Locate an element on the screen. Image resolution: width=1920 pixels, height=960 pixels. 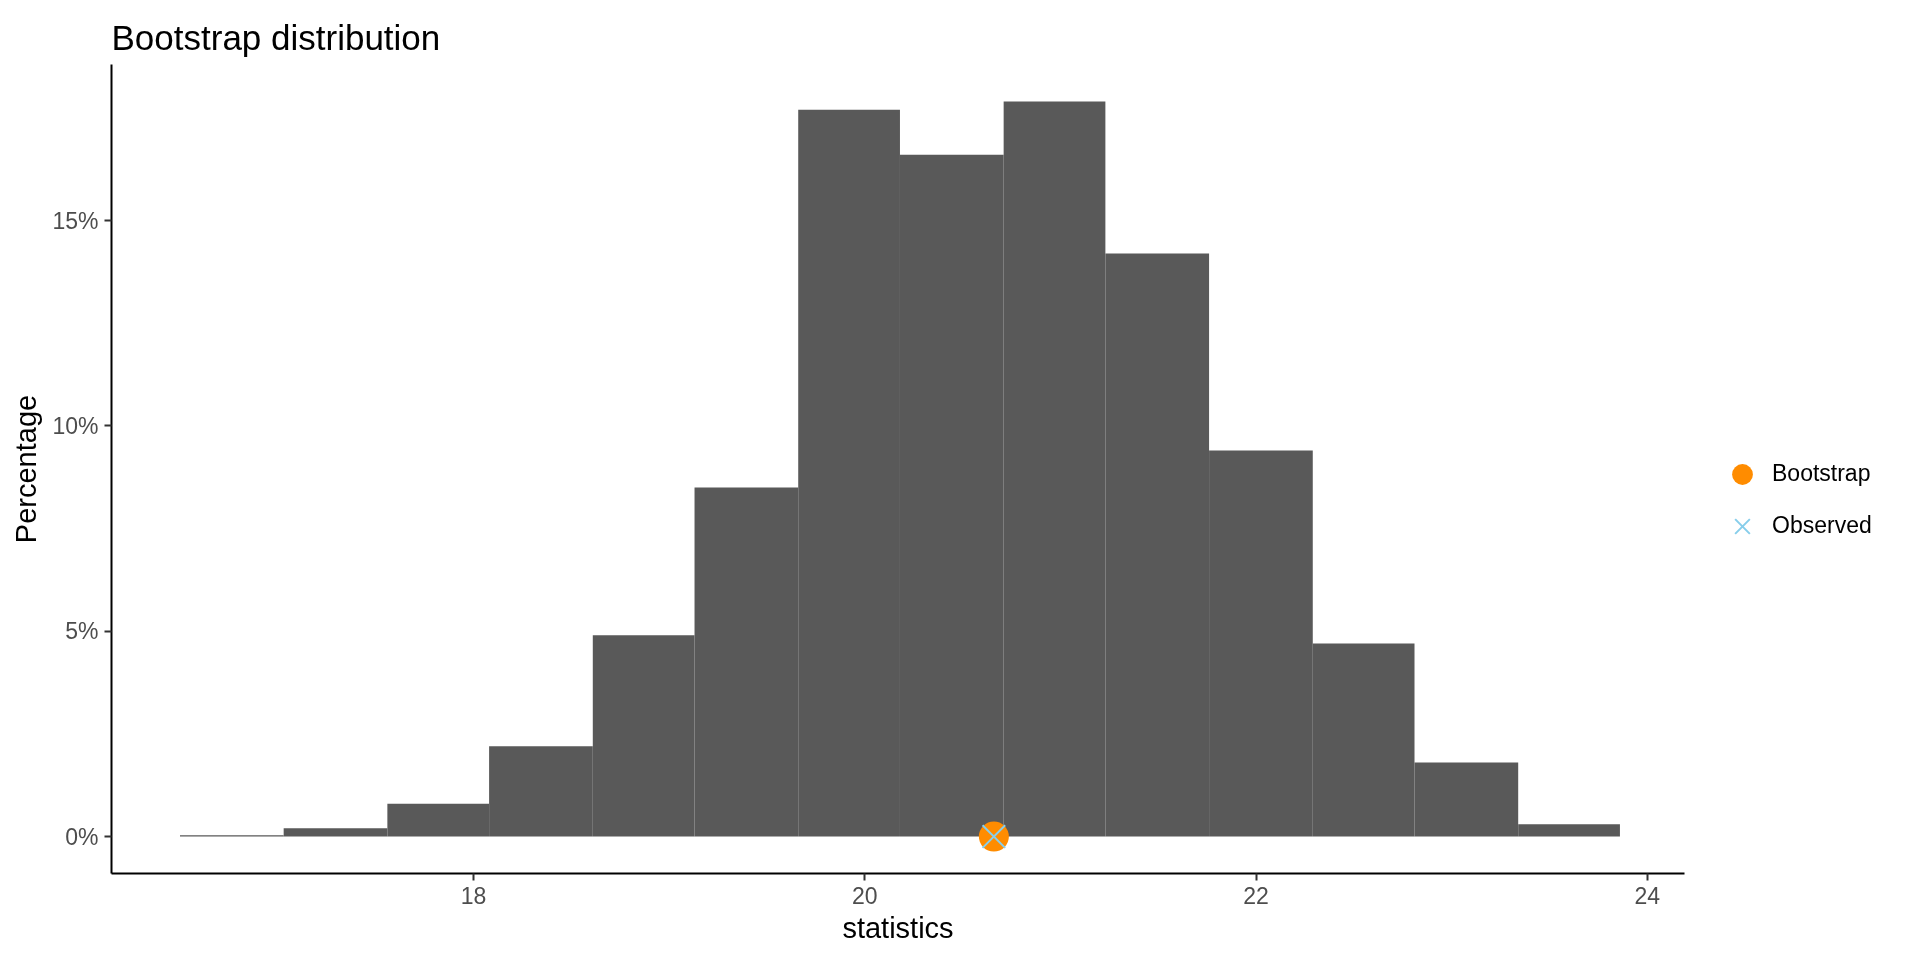
legend-label: Bootstrap is located at coordinates (1821, 473).